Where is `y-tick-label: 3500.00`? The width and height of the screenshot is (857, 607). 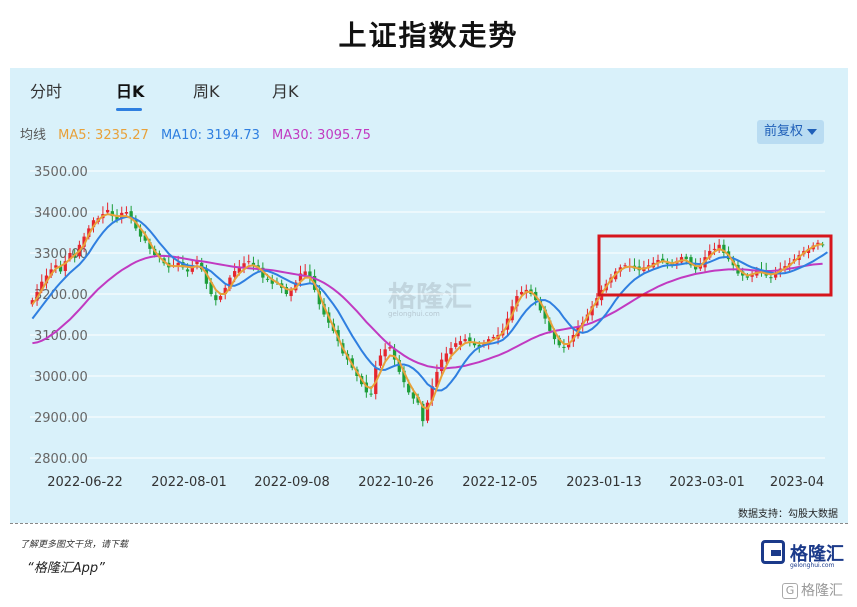
y-tick-label: 3500.00 is located at coordinates (61, 172).